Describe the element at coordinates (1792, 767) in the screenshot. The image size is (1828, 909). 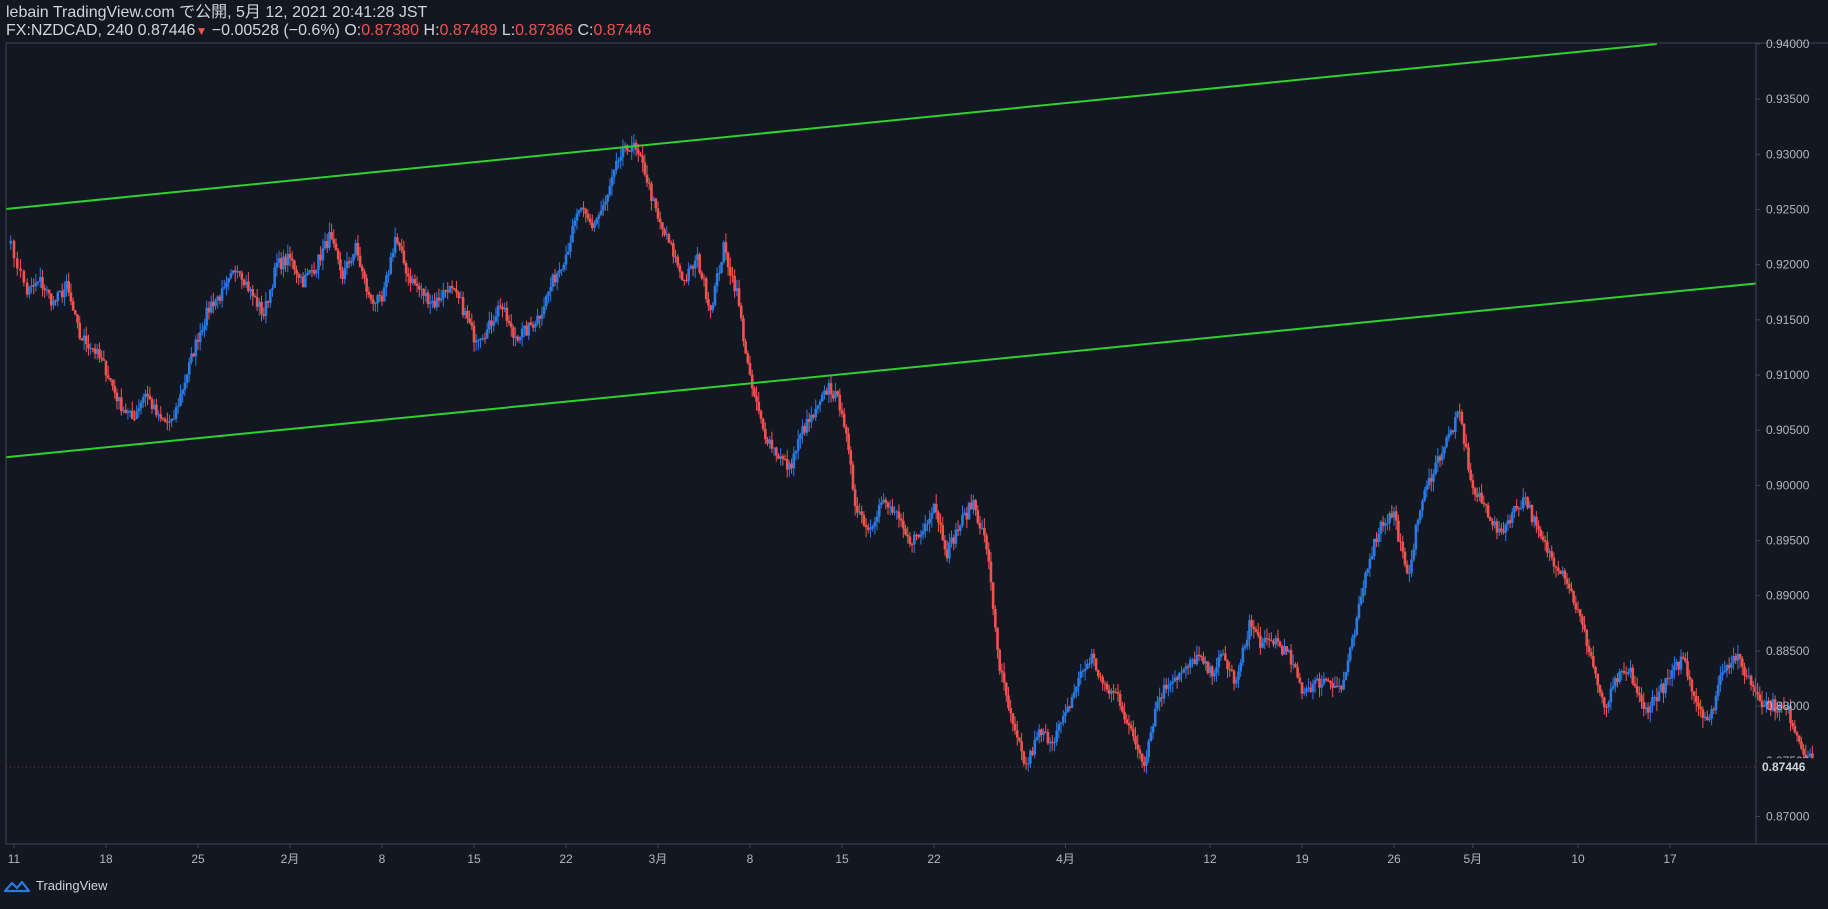
I see `current-price-tag: 0.87446` at that location.